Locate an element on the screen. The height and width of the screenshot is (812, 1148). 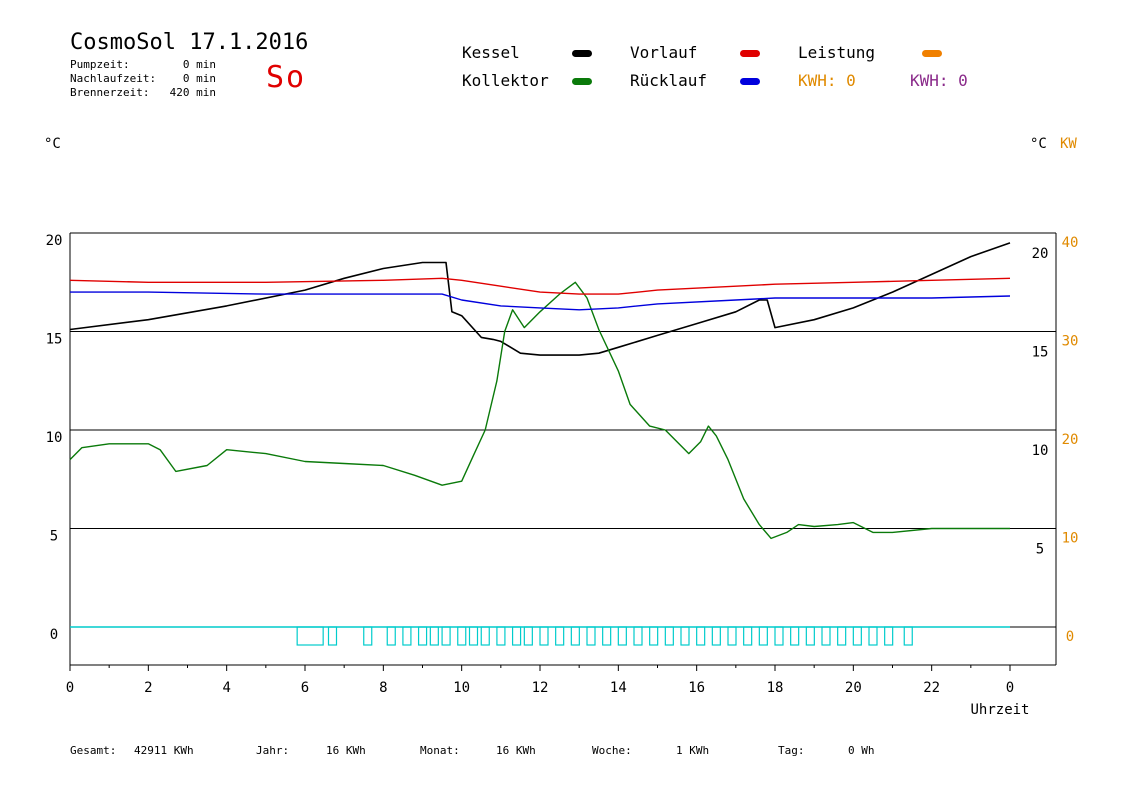
x-tick-label: 8 is located at coordinates (383, 688).